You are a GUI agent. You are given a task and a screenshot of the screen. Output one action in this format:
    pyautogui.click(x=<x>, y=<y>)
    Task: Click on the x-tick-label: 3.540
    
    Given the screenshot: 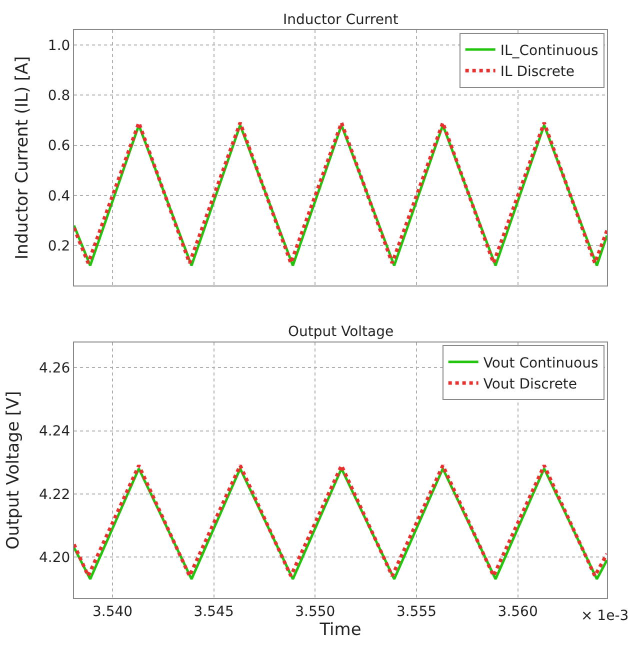 What is the action you would take?
    pyautogui.click(x=112, y=612)
    